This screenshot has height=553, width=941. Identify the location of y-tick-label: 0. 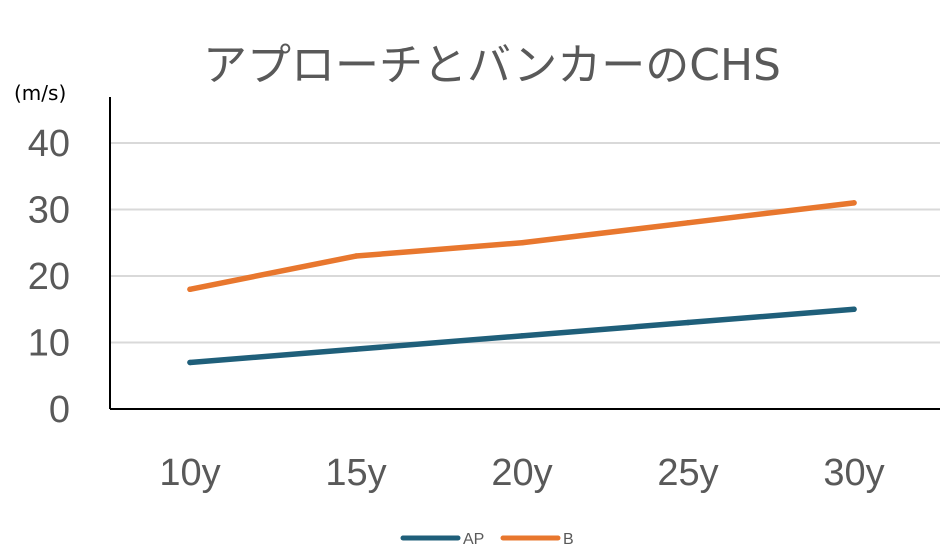
(59, 410).